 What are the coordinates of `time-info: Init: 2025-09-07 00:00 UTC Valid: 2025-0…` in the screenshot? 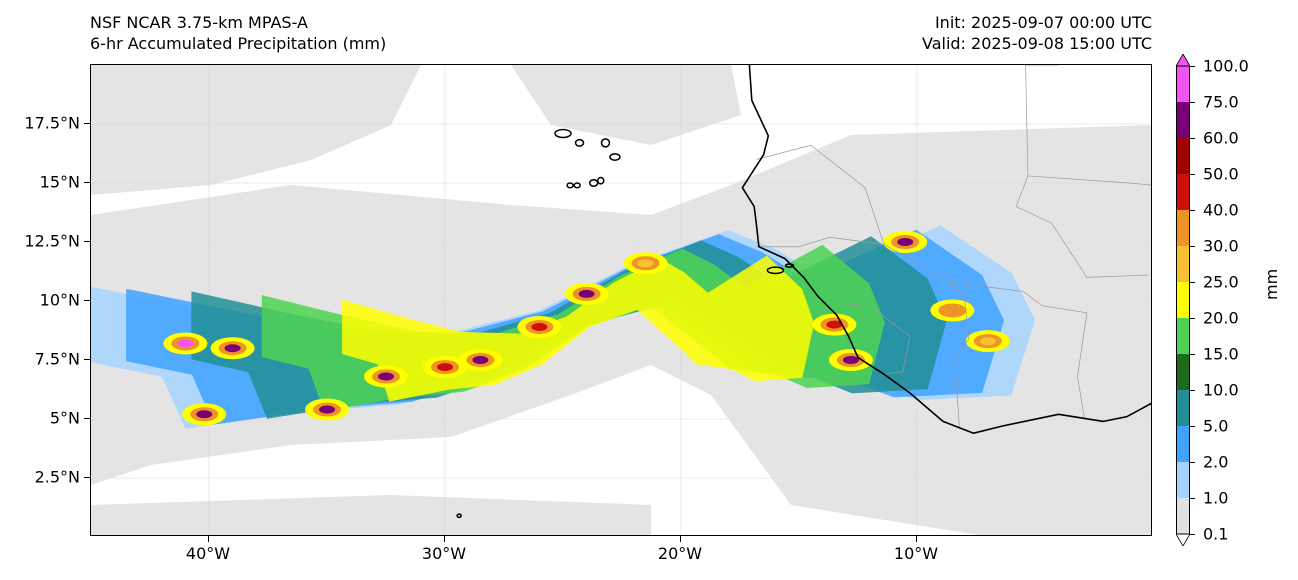 It's located at (1037, 33).